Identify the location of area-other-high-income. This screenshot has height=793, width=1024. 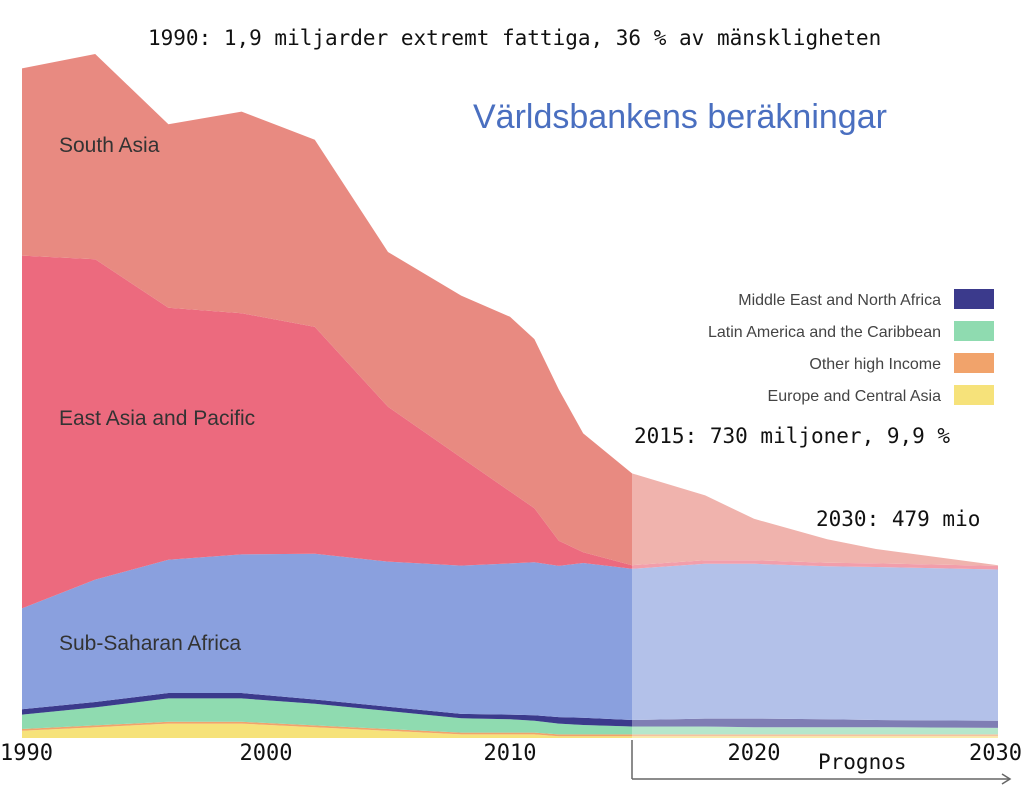
(510, 729).